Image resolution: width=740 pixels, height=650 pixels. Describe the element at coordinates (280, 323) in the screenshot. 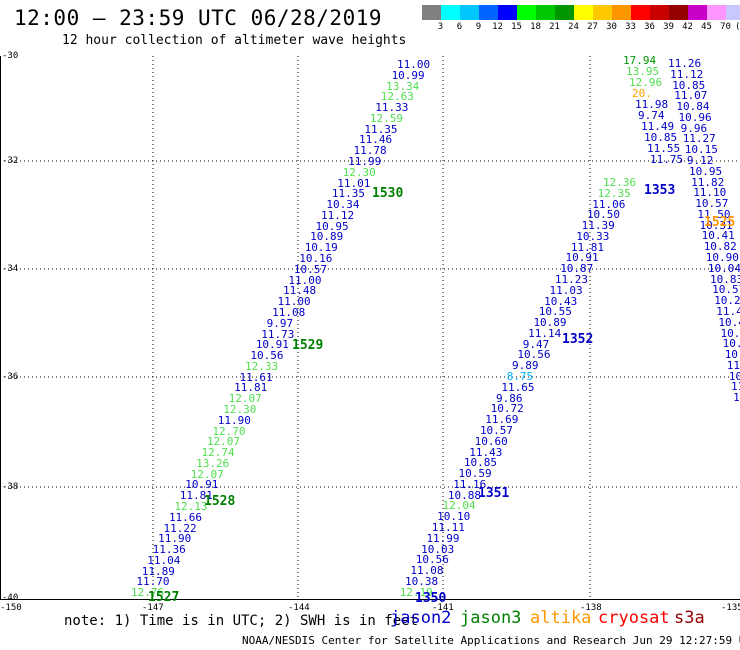

I see `wave-height-value: 9.97` at that location.